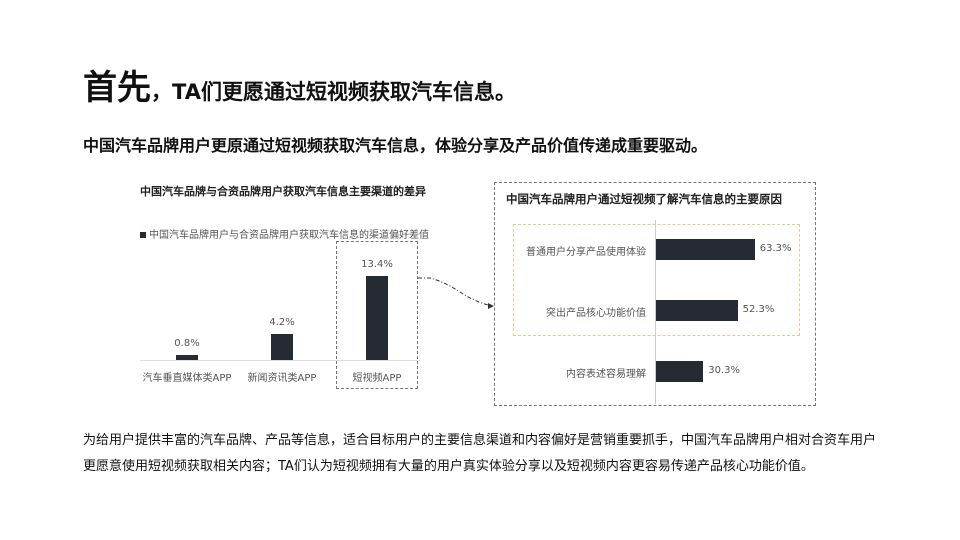  What do you see at coordinates (117, 88) in the screenshot?
I see `title-lead: 首先` at bounding box center [117, 88].